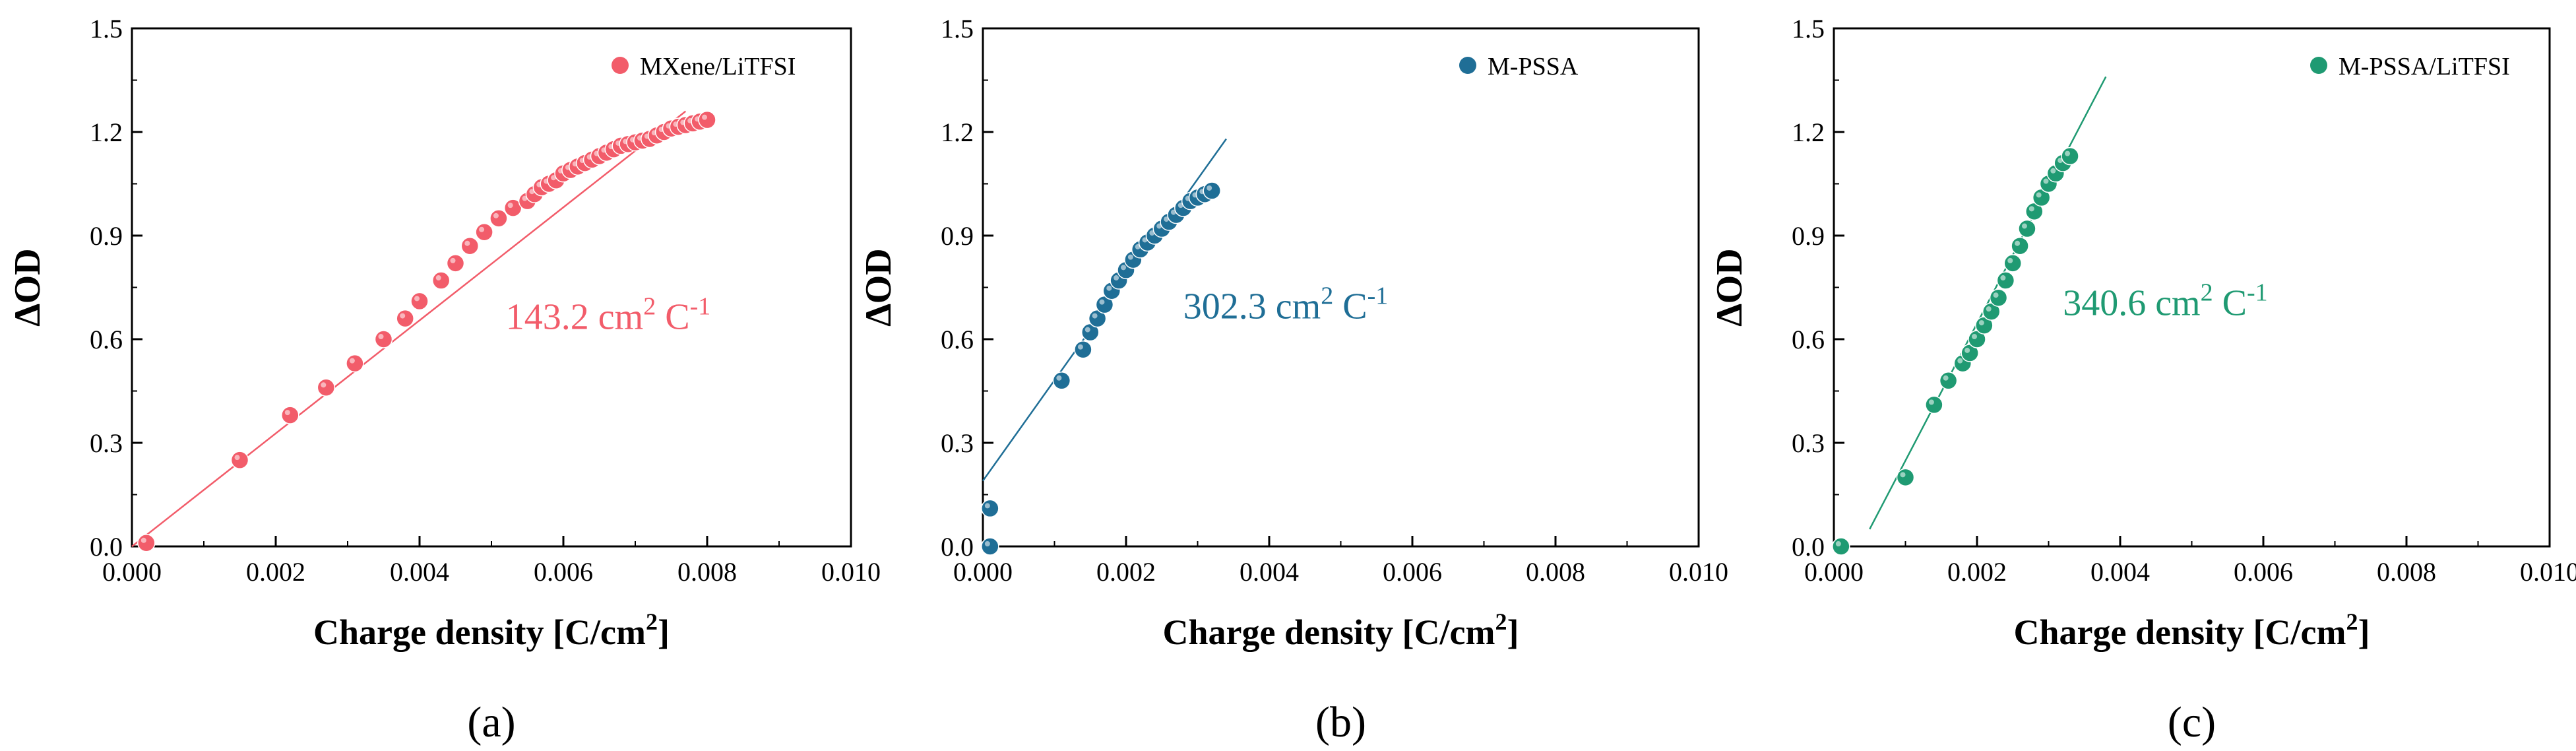  What do you see at coordinates (957, 29) in the screenshot?
I see `y-tick-label: 1.5` at bounding box center [957, 29].